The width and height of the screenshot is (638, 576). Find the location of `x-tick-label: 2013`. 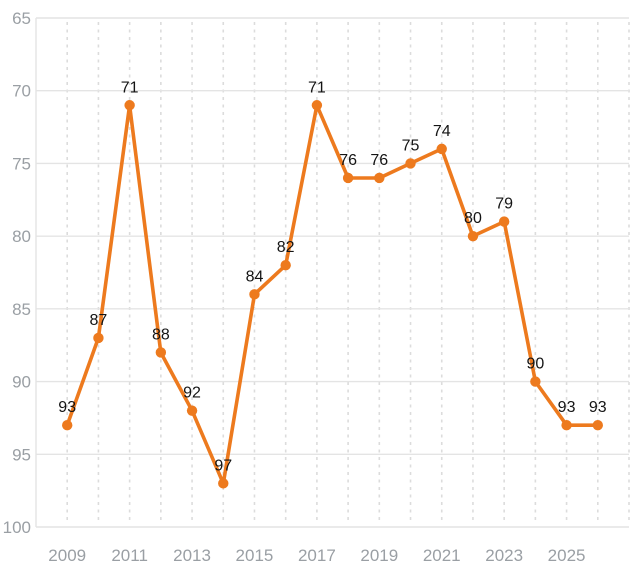

x-tick-label: 2013 is located at coordinates (192, 555).